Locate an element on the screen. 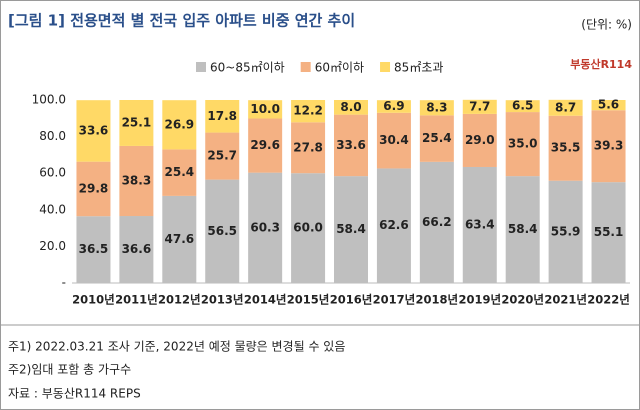 The image size is (640, 410). logo: 부동산R114 is located at coordinates (601, 64).